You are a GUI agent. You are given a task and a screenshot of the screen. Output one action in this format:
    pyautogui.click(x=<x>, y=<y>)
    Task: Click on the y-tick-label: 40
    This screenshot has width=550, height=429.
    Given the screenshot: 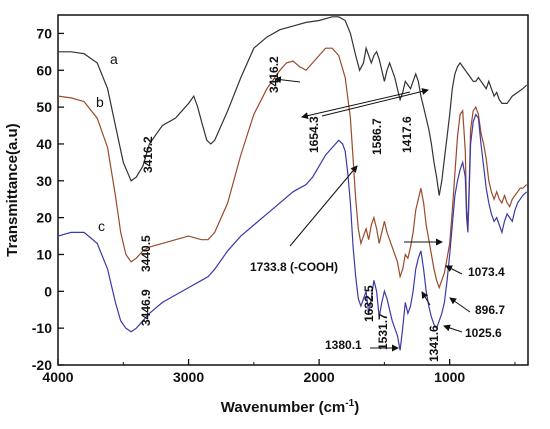 What is the action you would take?
    pyautogui.click(x=44, y=144)
    